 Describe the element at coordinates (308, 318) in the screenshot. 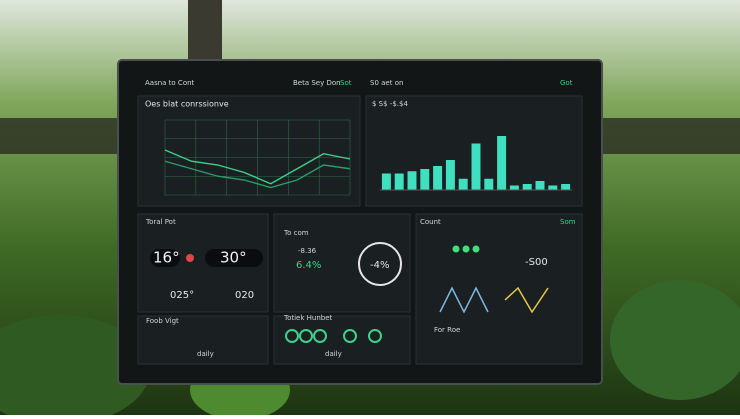

I see `panel-title: Totiek Hunbet` at that location.